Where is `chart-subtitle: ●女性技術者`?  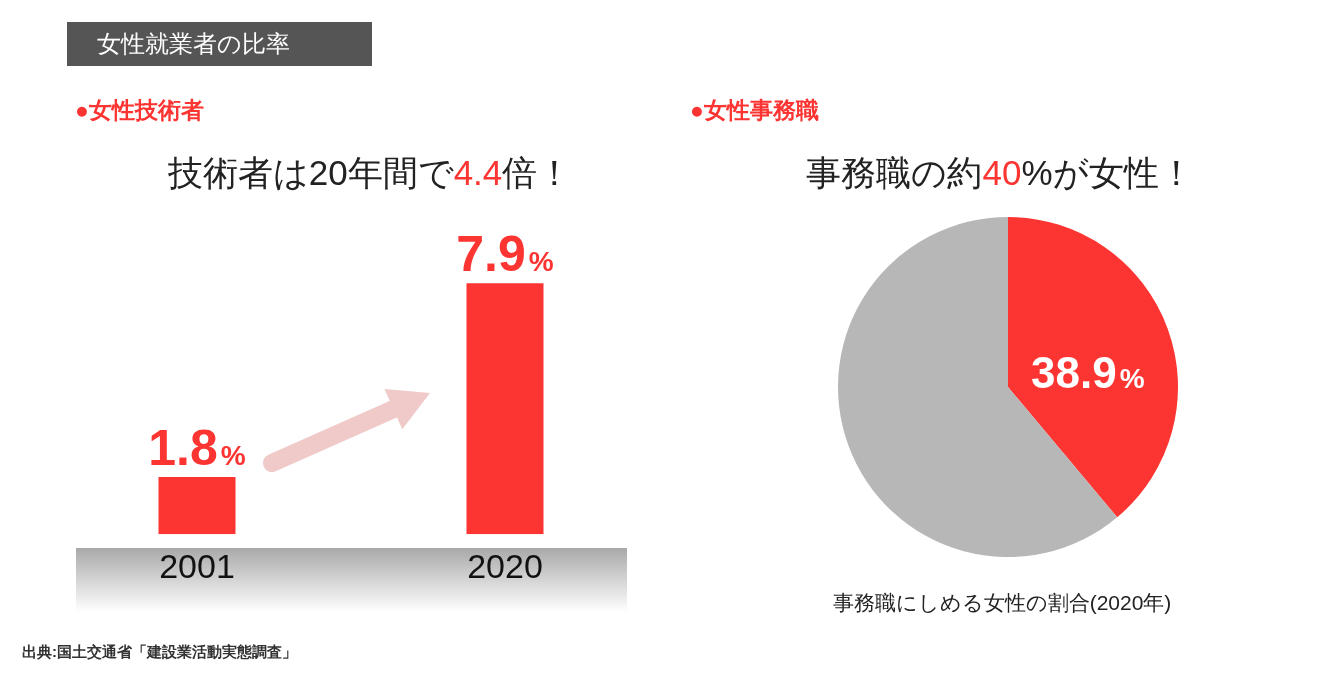 chart-subtitle: ●女性技術者 is located at coordinates (139, 110).